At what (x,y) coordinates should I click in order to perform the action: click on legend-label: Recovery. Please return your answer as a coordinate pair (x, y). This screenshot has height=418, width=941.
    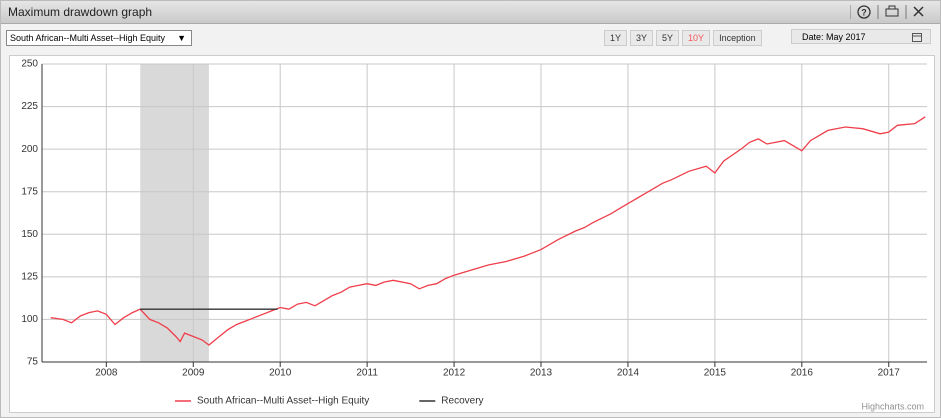
    Looking at the image, I should click on (462, 401).